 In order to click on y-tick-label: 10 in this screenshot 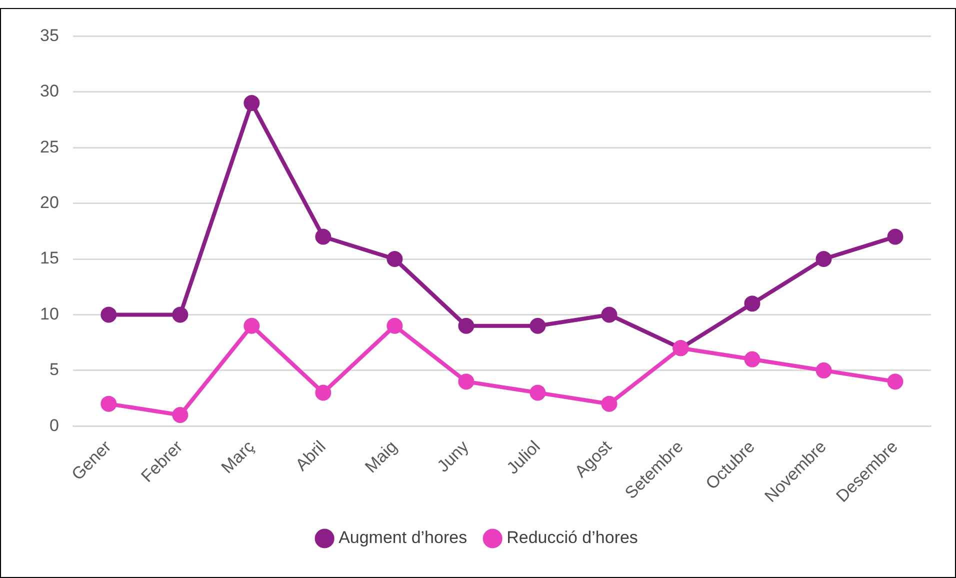, I will do `click(49, 314)`.